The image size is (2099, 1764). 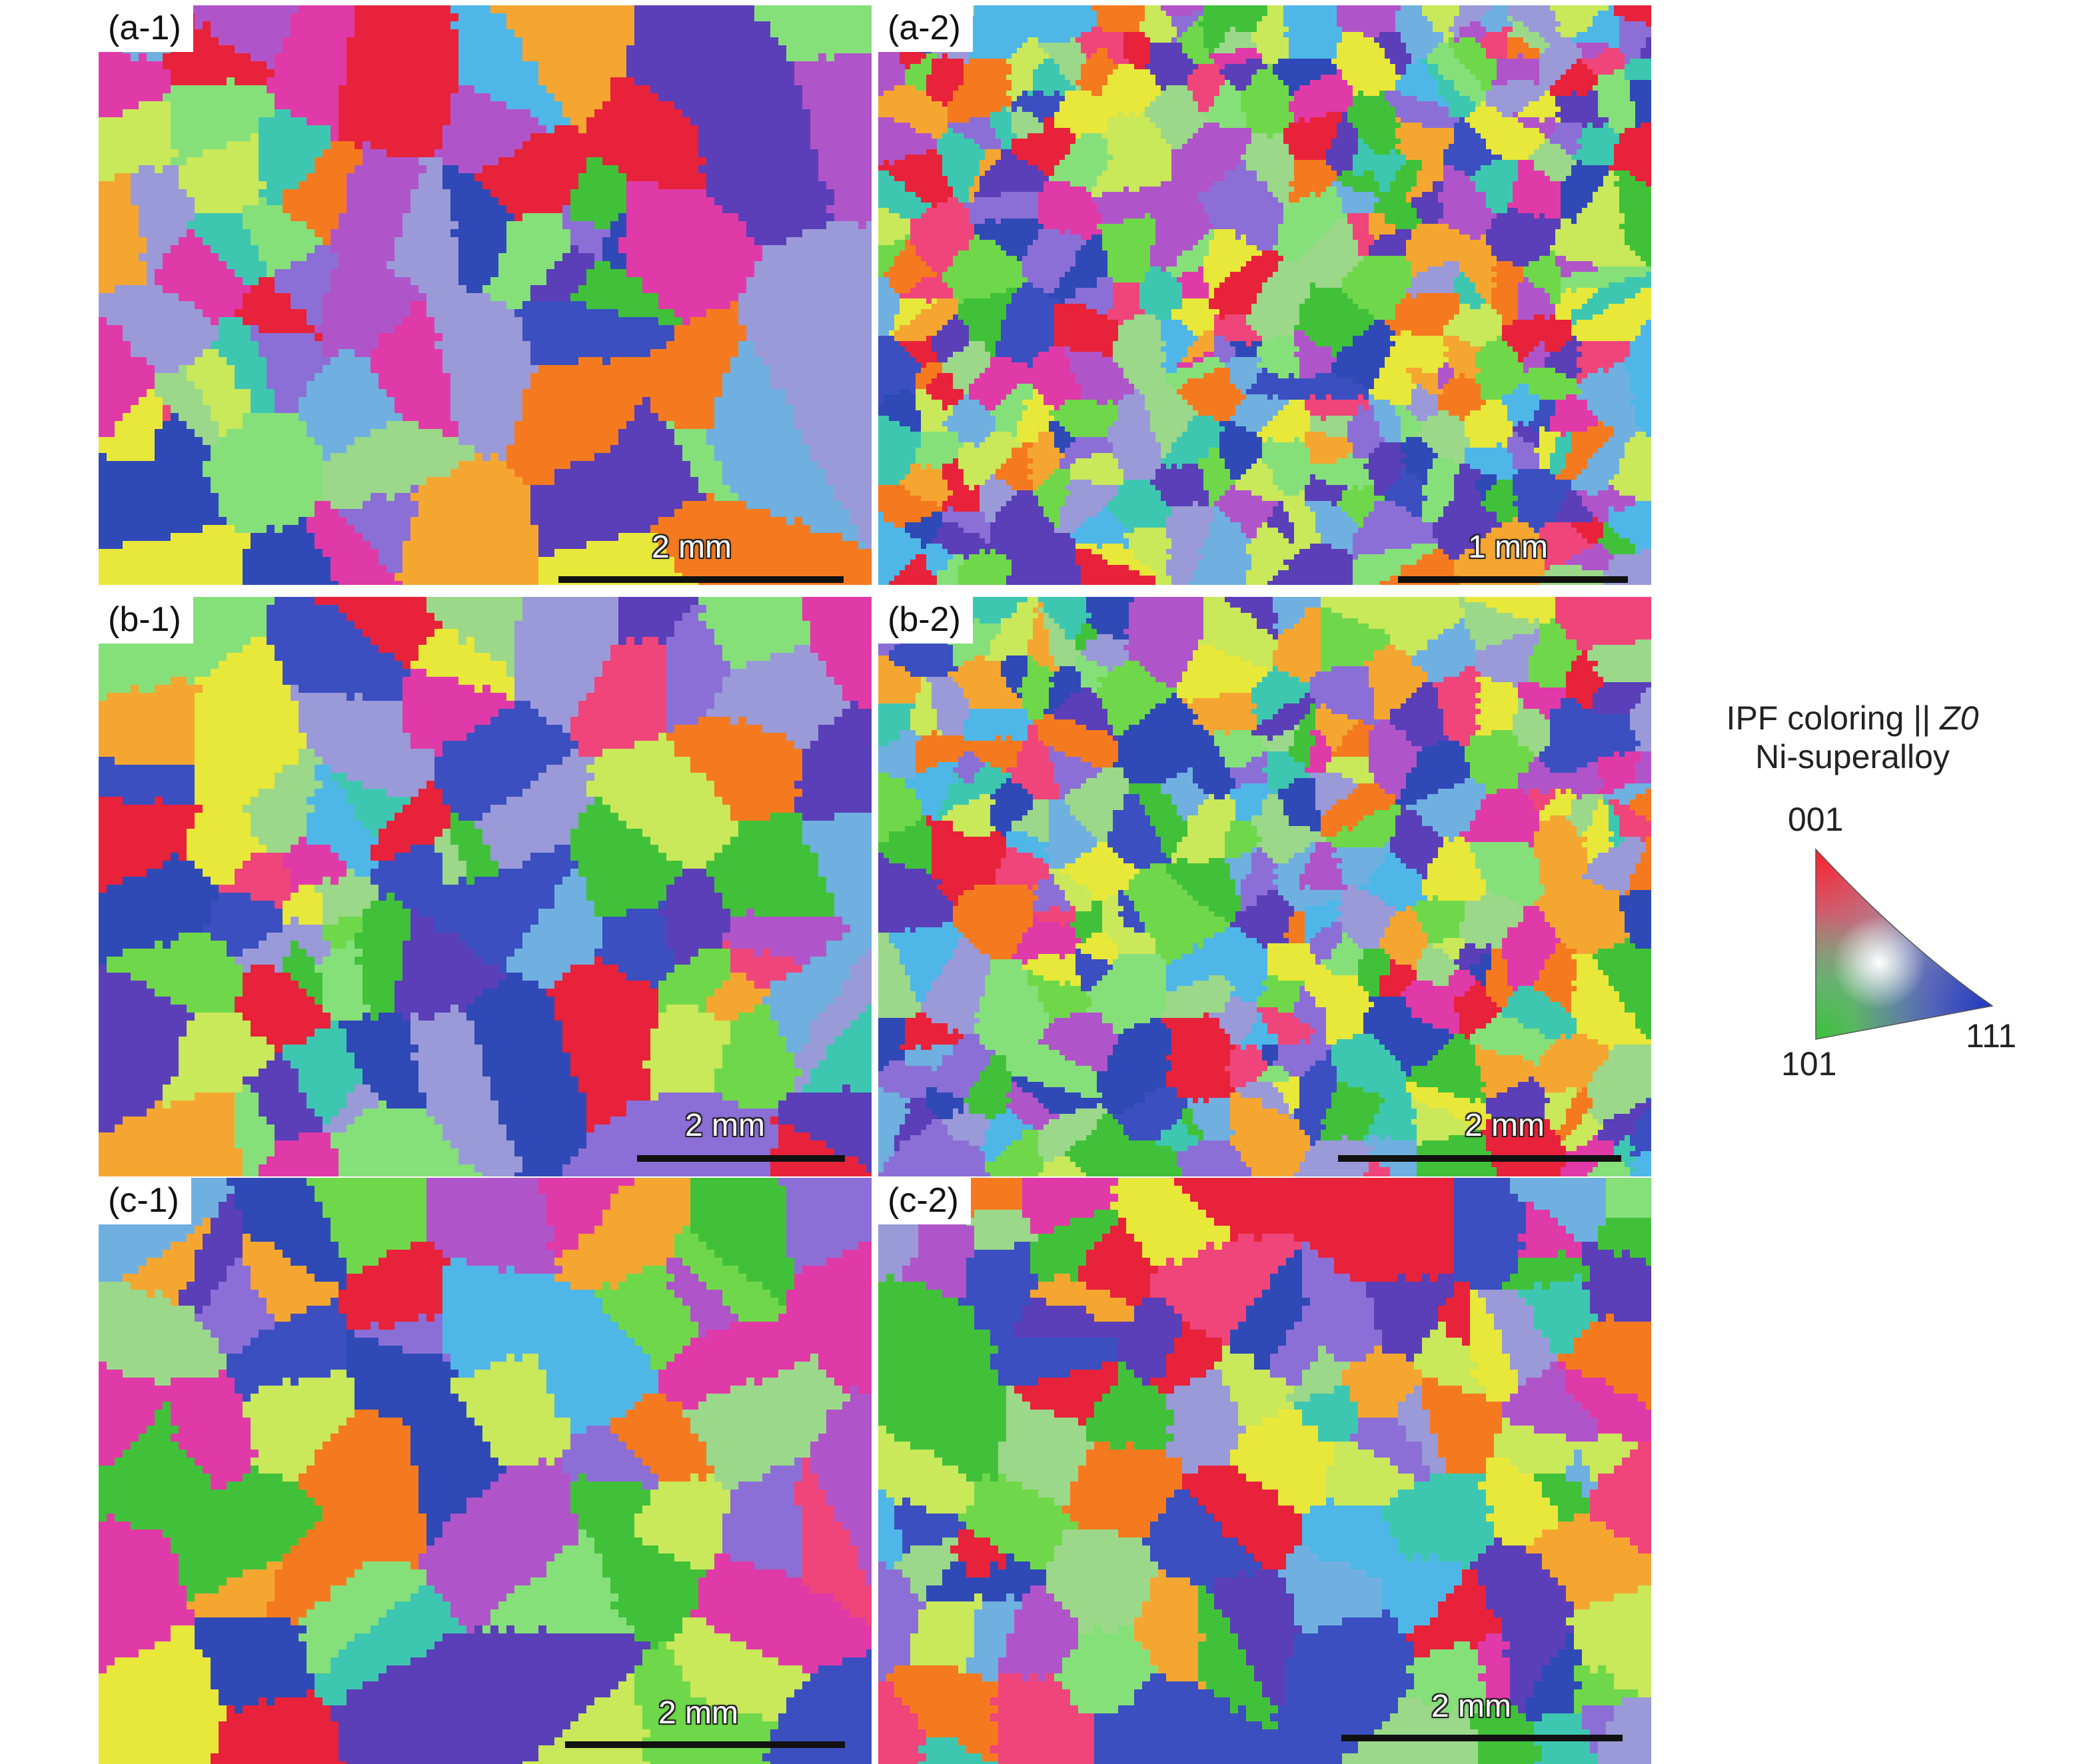 I want to click on scale-bar-b2, so click(x=1479, y=1158).